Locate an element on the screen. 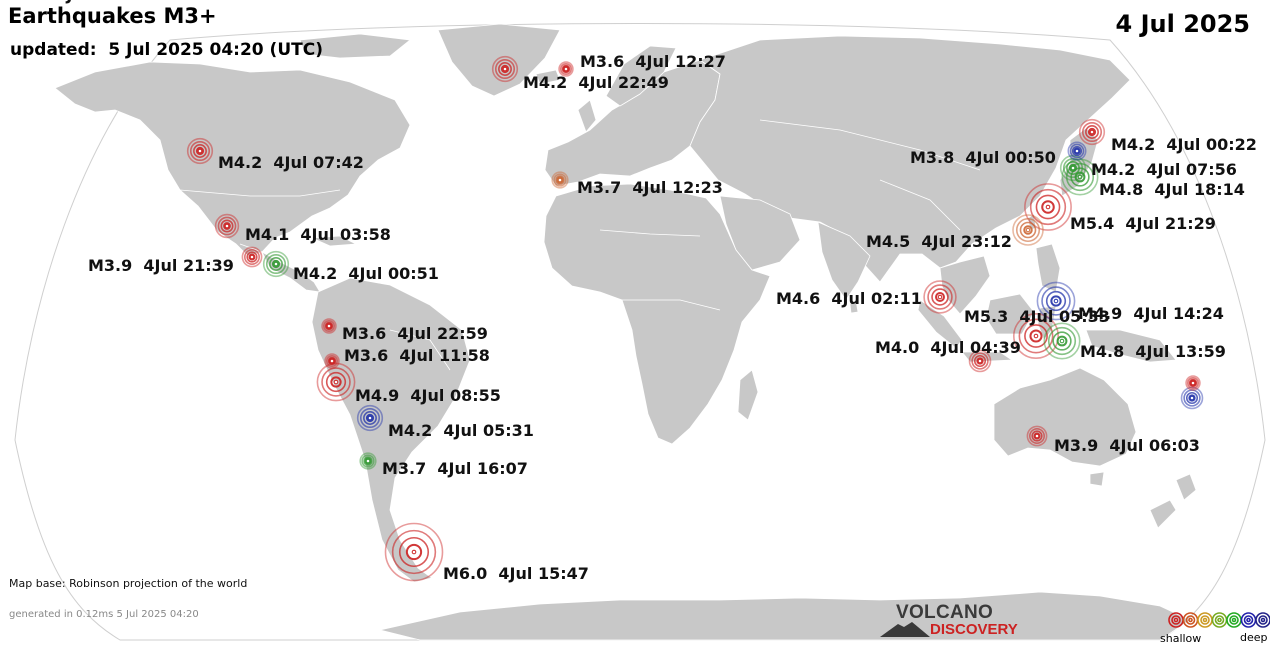  land-arctic-islands is located at coordinates (355, 46).